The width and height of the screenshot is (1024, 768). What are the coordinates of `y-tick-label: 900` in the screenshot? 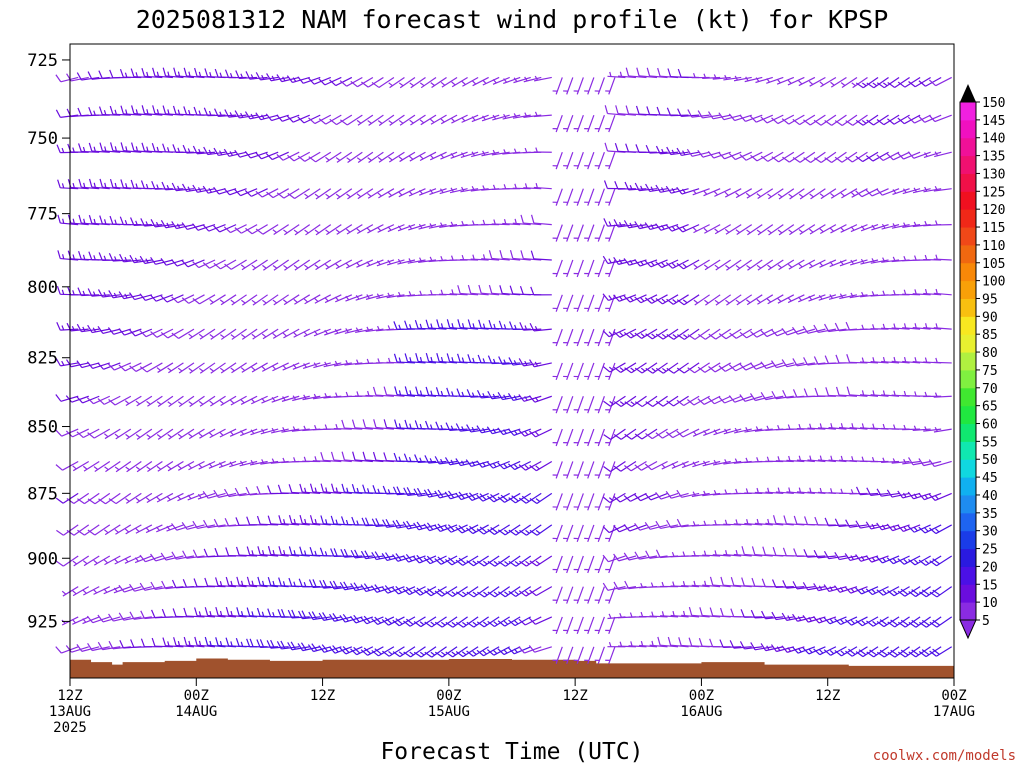 It's located at (42, 559).